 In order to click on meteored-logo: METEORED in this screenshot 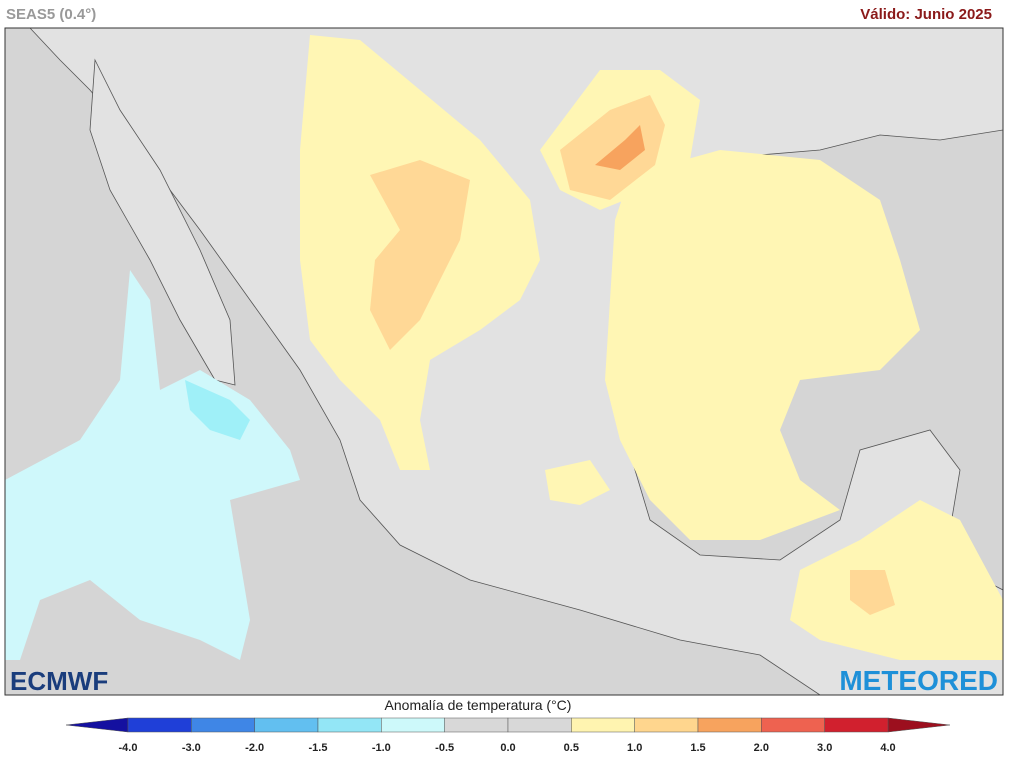, I will do `click(918, 680)`.